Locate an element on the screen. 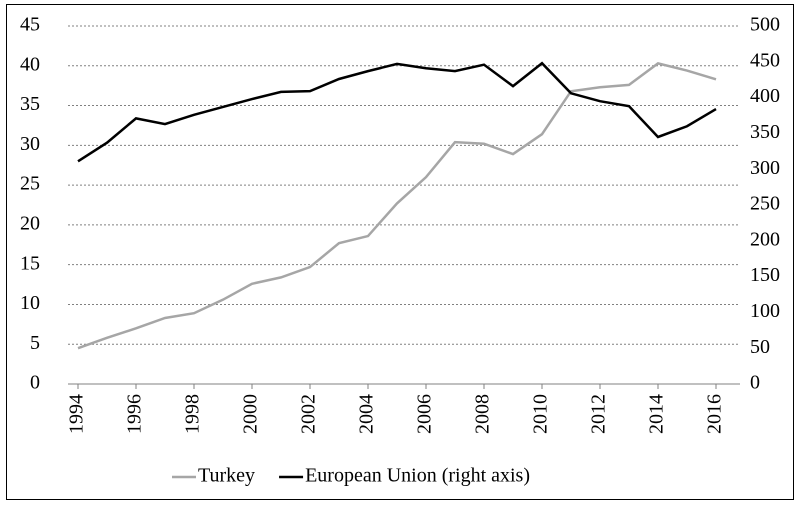 This screenshot has height=505, width=800. y2-tick-label: 350 is located at coordinates (765, 132).